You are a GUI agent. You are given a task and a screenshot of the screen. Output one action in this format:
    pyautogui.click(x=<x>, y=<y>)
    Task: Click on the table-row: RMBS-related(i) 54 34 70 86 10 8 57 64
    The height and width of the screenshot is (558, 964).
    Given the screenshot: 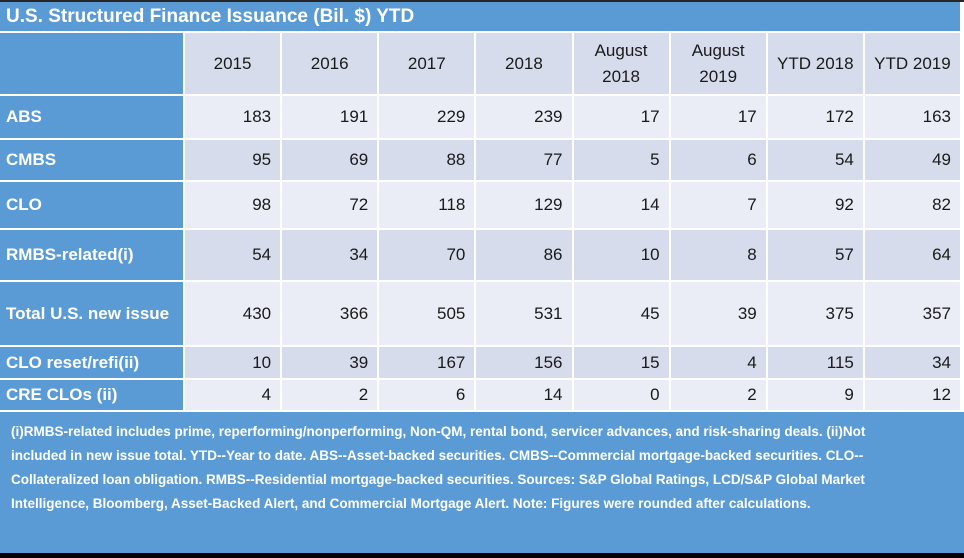 What is the action you would take?
    pyautogui.click(x=480, y=255)
    